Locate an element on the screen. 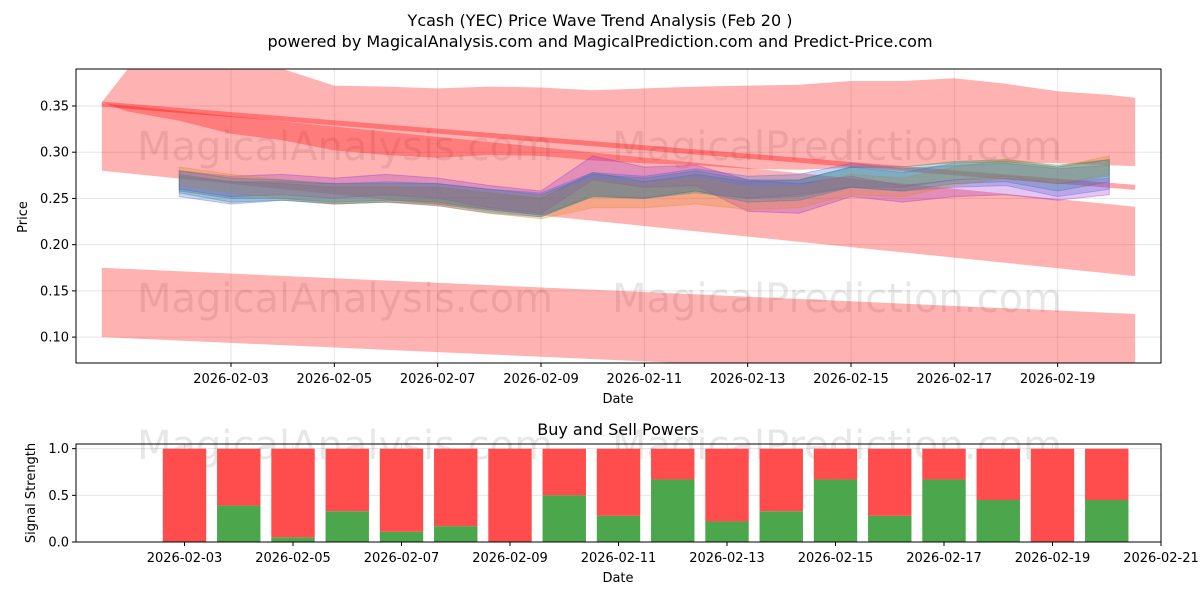 This screenshot has height=600, width=1200. bars-y-tick-label: 0.0 is located at coordinates (58, 543).